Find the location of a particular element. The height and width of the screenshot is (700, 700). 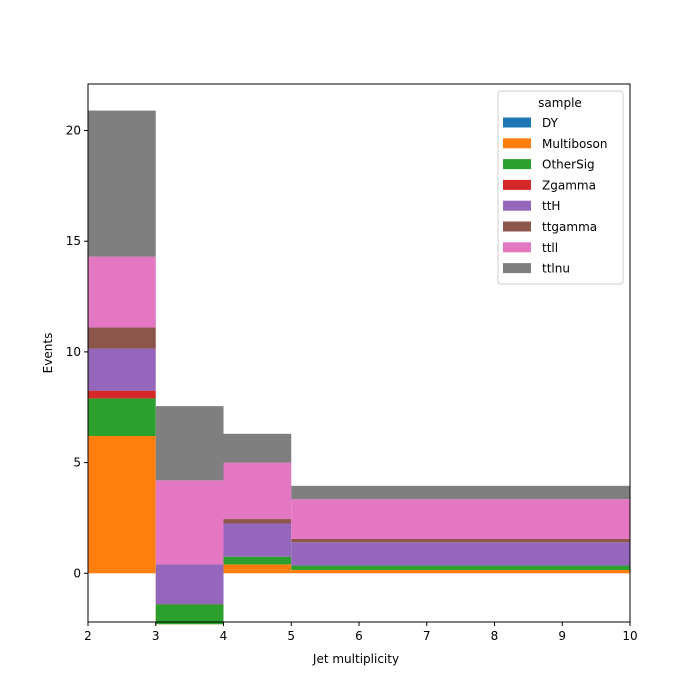

y-tick-label: 5 is located at coordinates (77, 463).